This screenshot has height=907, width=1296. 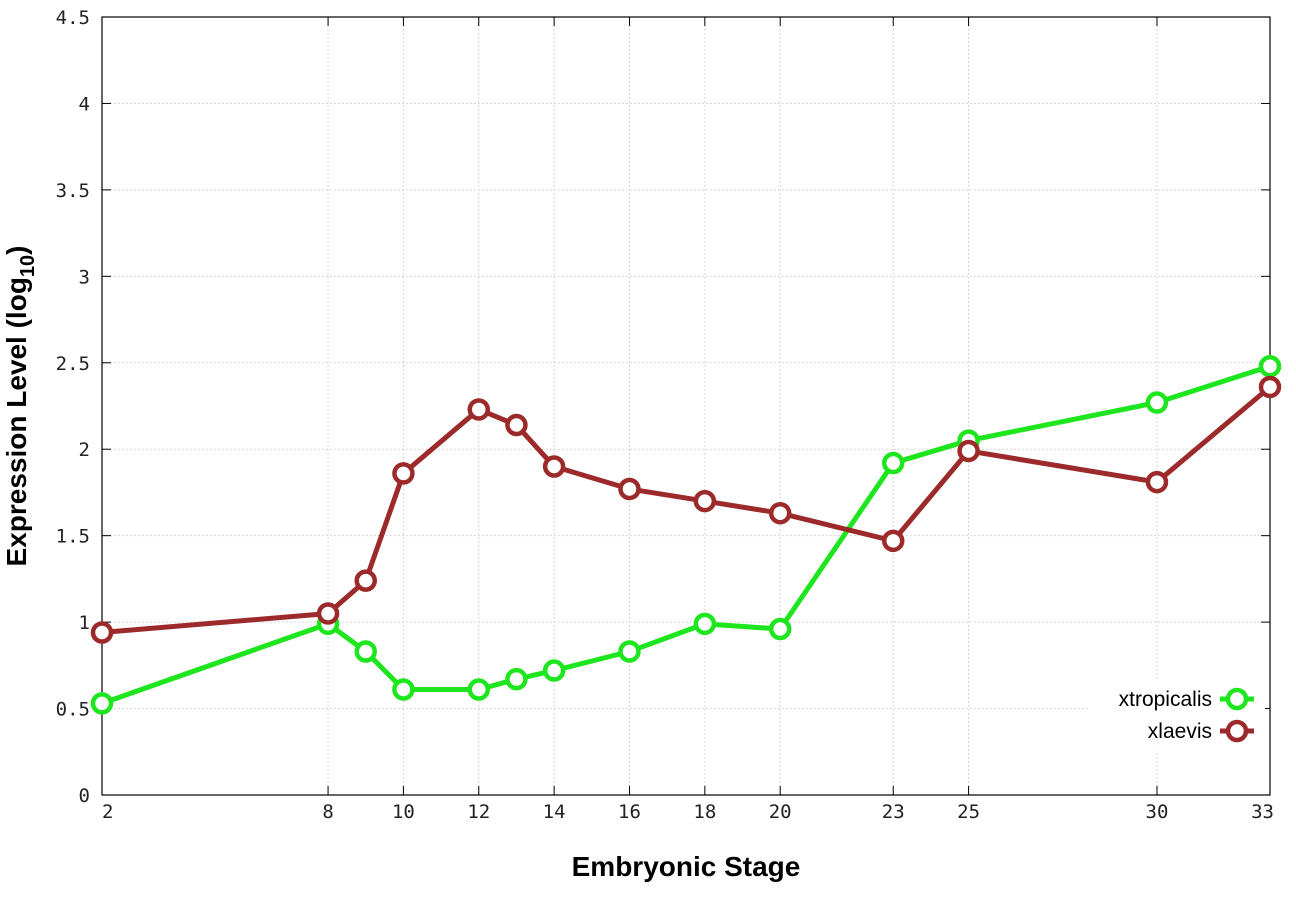 What do you see at coordinates (16, 250) in the screenshot?
I see `y-axis-title-close: )` at bounding box center [16, 250].